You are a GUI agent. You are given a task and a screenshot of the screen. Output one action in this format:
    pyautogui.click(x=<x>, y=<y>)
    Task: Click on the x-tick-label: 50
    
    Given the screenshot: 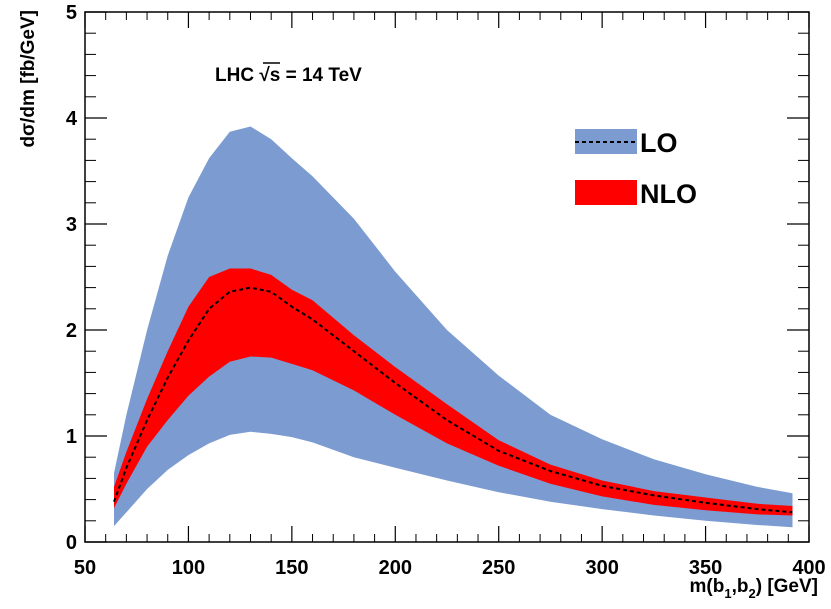 What is the action you would take?
    pyautogui.click(x=85, y=568)
    